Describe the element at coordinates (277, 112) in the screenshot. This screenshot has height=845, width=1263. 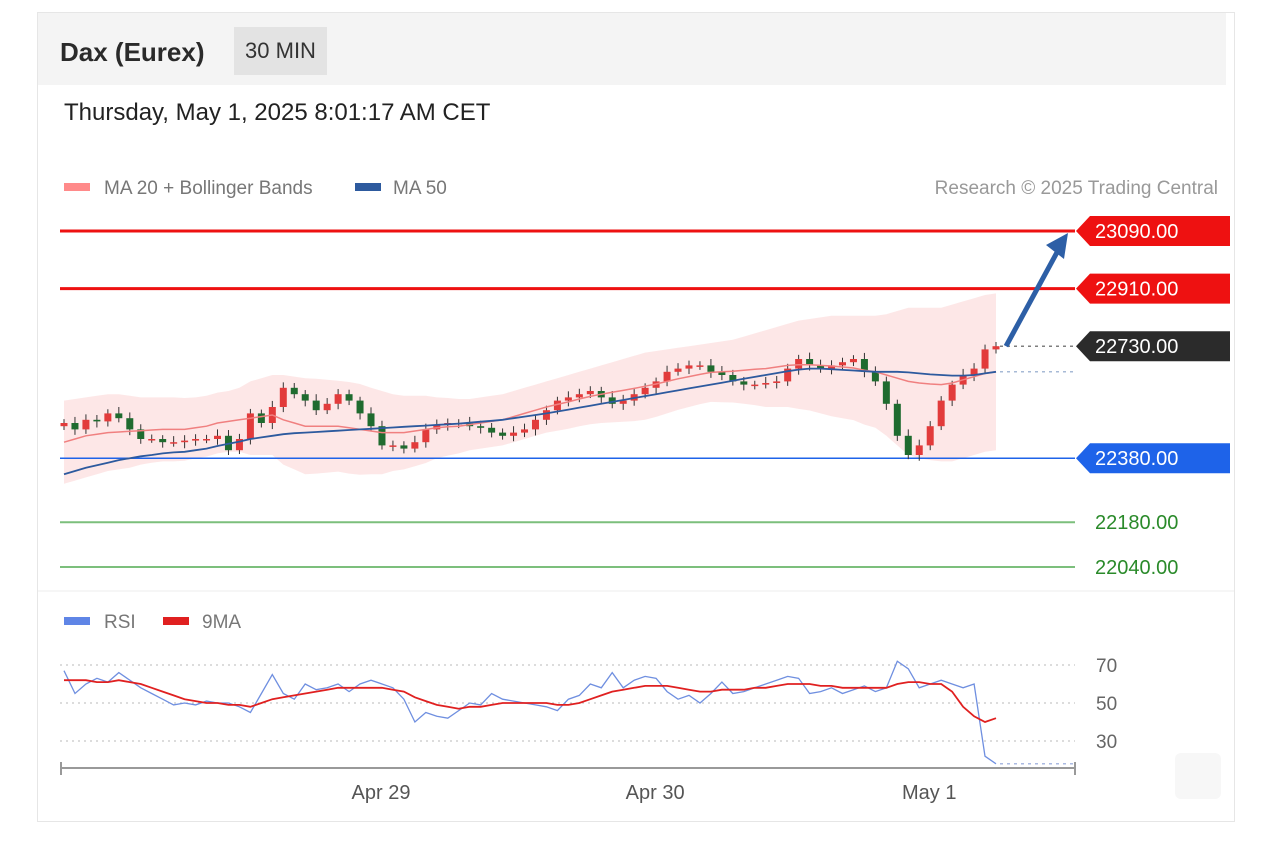
I see `timestamp-label: Thursday, May 1, 2025 8:01:17 AM CET` at that location.